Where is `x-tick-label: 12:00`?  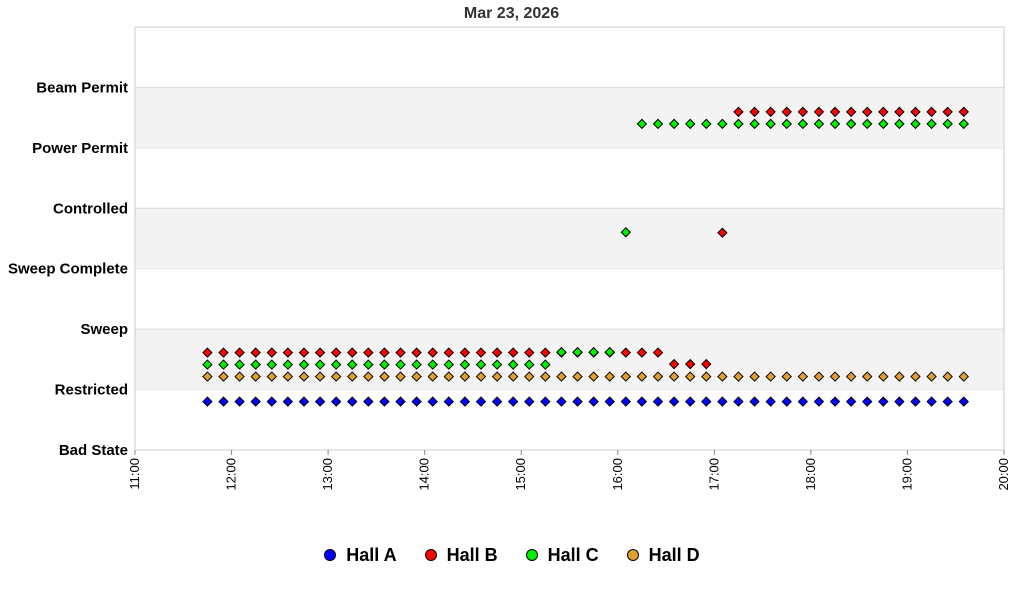 x-tick-label: 12:00 is located at coordinates (231, 474).